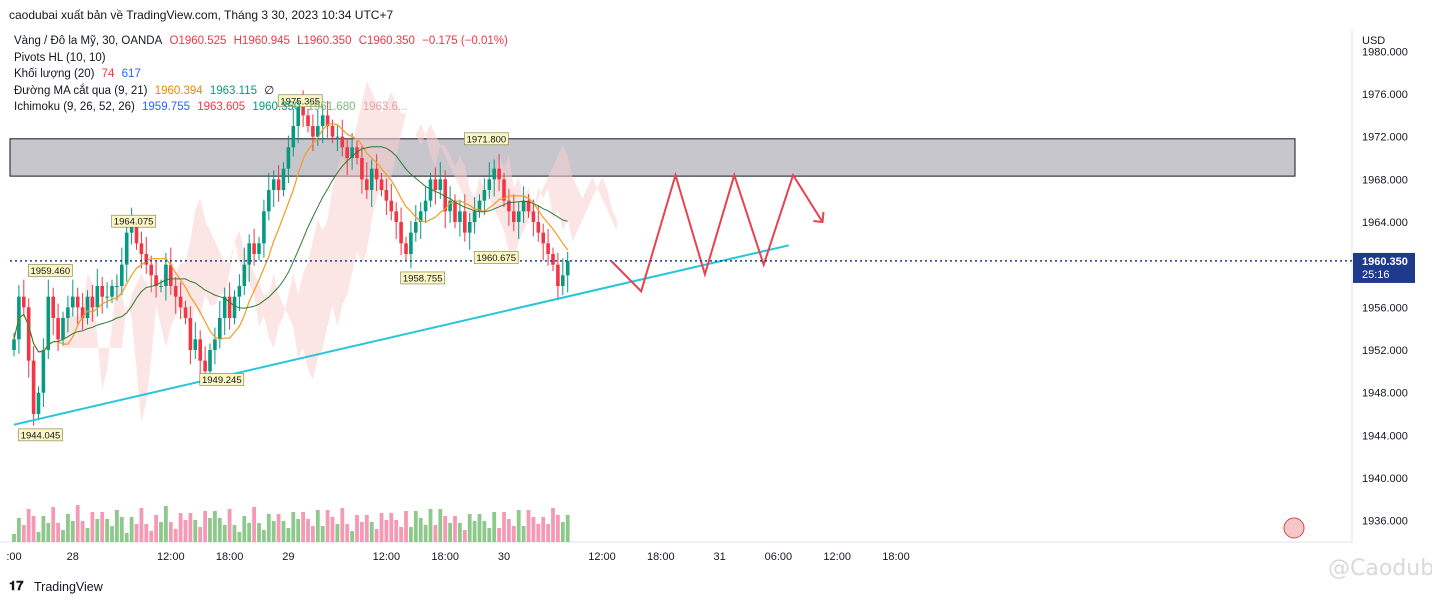 This screenshot has height=605, width=1432. I want to click on projection-path, so click(717, 232).